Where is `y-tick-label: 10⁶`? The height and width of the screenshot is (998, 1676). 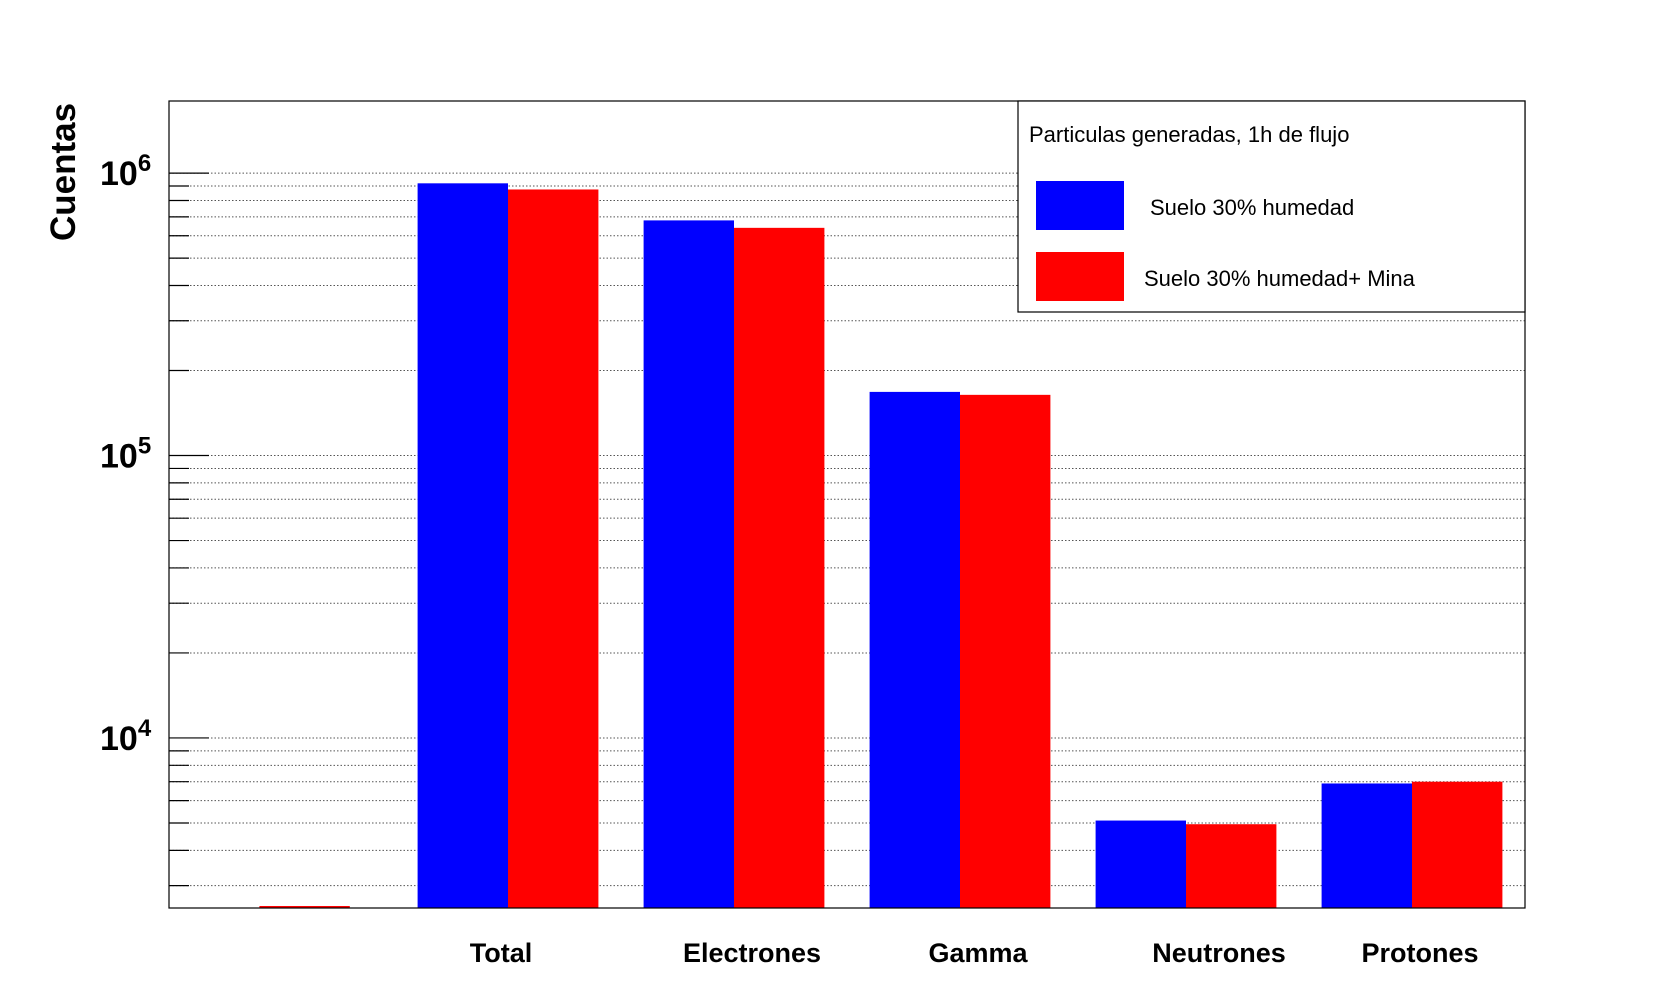
y-tick-label: 10⁶ is located at coordinates (125, 171).